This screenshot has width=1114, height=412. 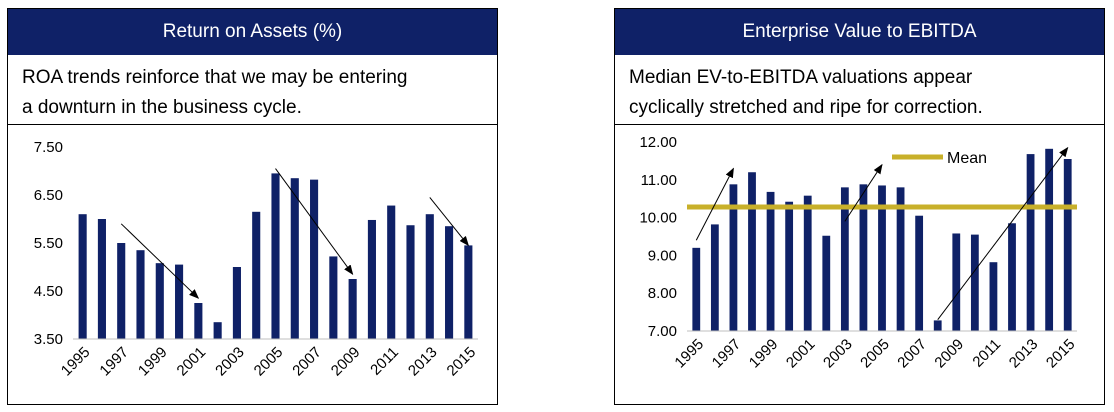 What do you see at coordinates (727, 354) in the screenshot?
I see `ev-x-tick-label: 1997` at bounding box center [727, 354].